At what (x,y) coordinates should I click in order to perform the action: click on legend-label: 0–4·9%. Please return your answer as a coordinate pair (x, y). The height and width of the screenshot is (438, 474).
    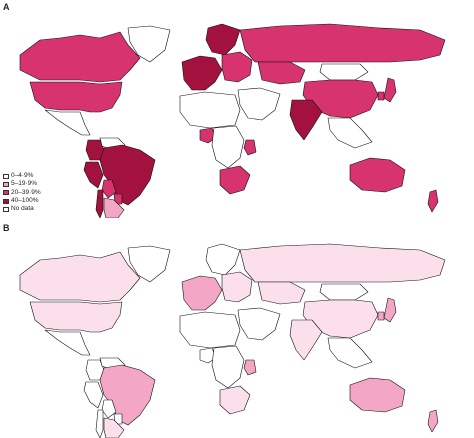
    Looking at the image, I should click on (22, 175).